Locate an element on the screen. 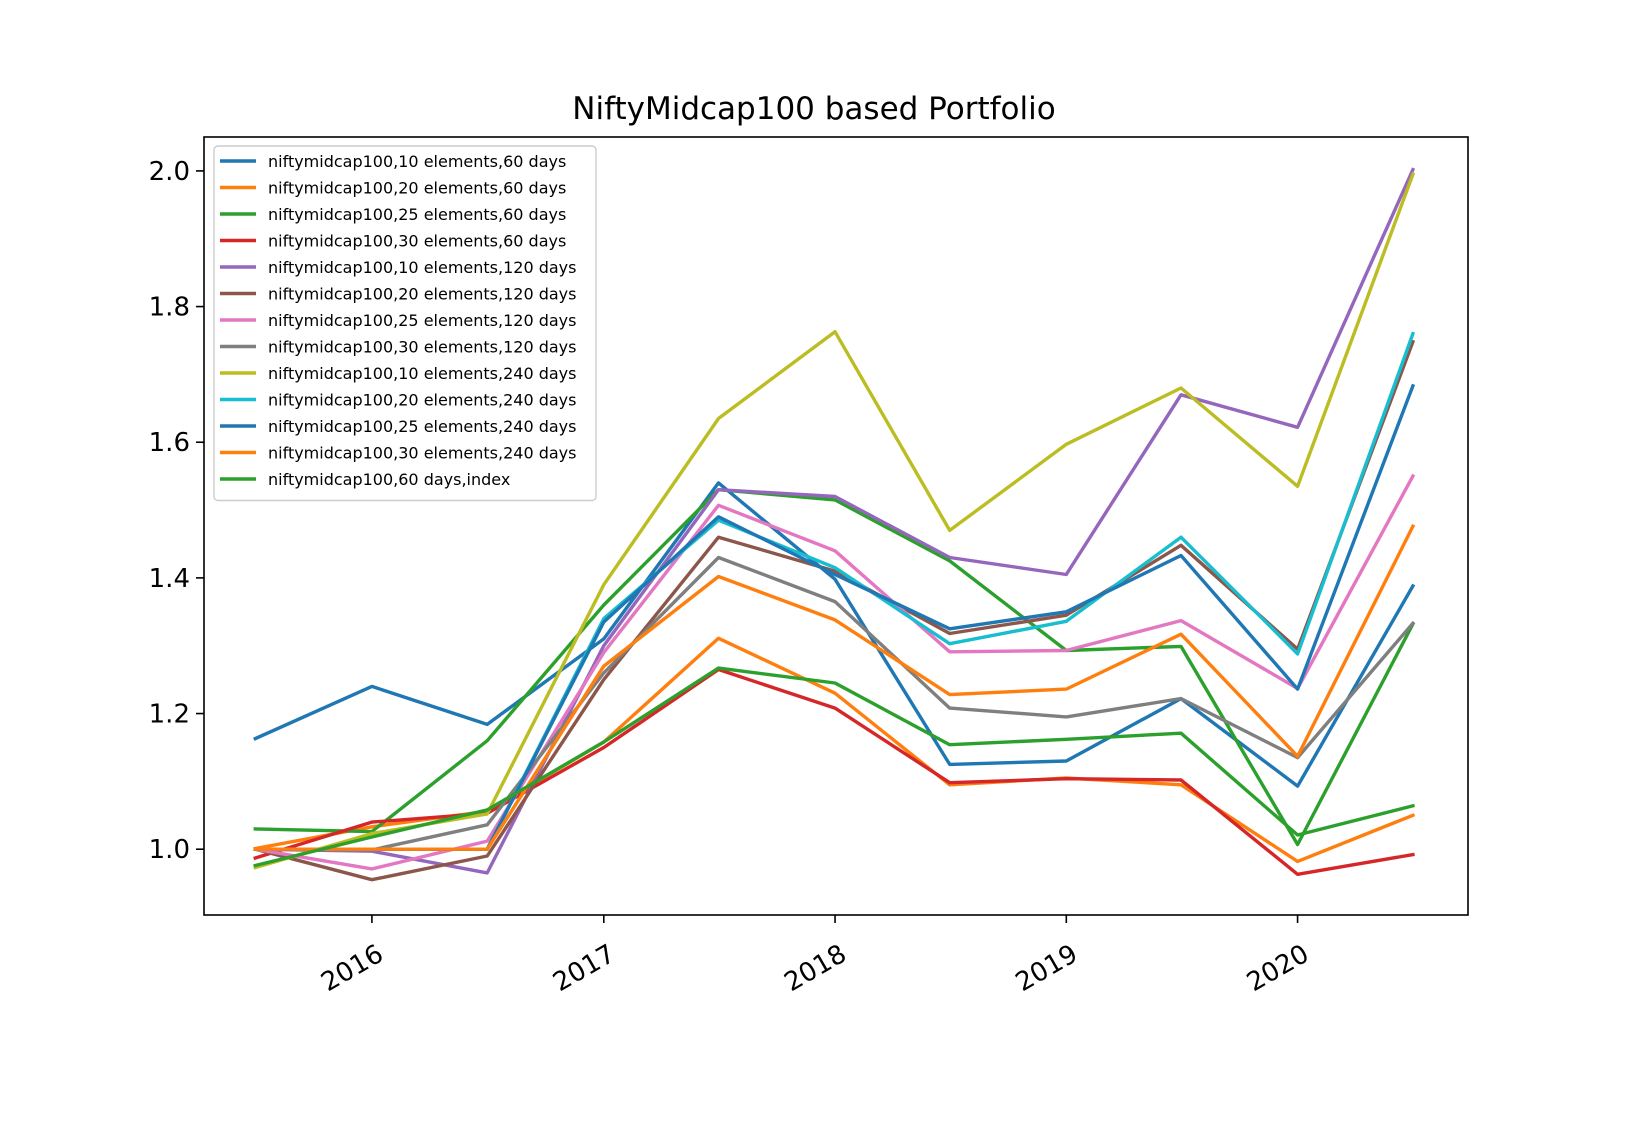  legend-box is located at coordinates (405, 323).